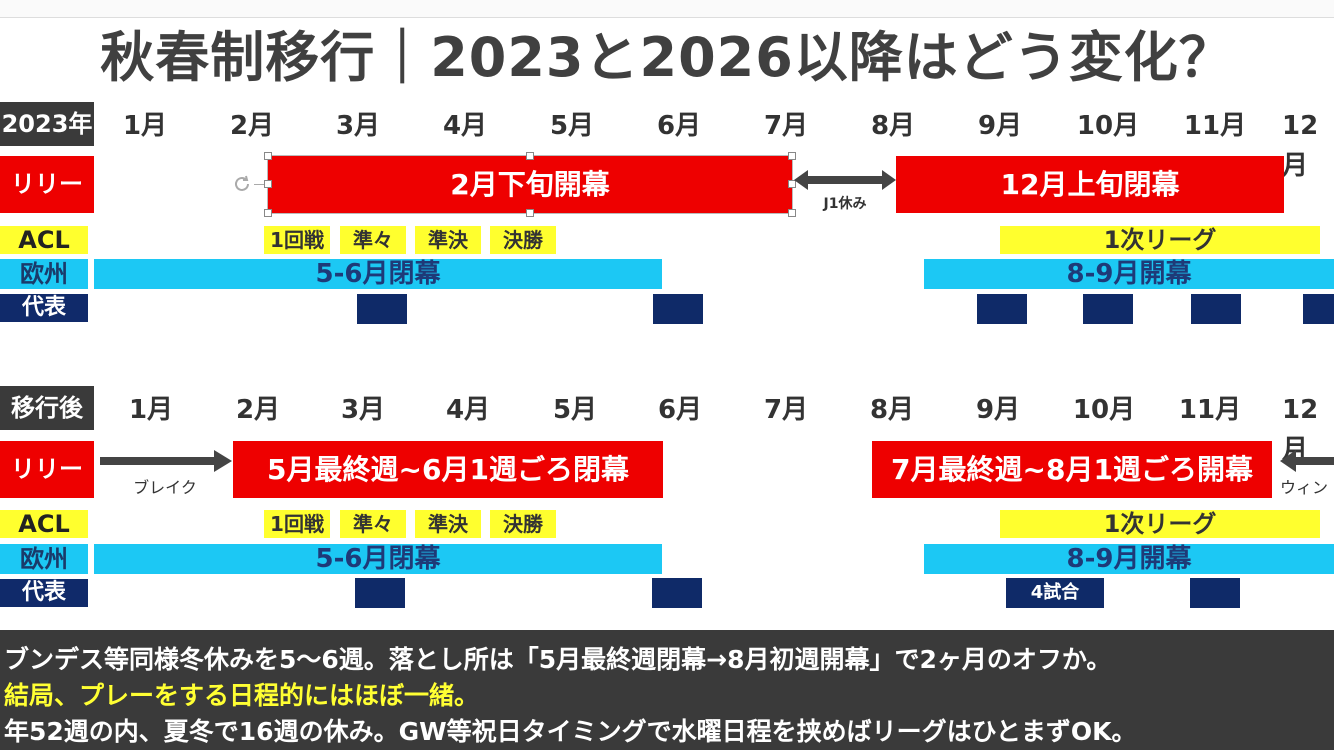 Image resolution: width=1334 pixels, height=750 pixels. What do you see at coordinates (378, 274) in the screenshot?
I see `europe-bar-2023-spring: 5-6月閉幕` at bounding box center [378, 274].